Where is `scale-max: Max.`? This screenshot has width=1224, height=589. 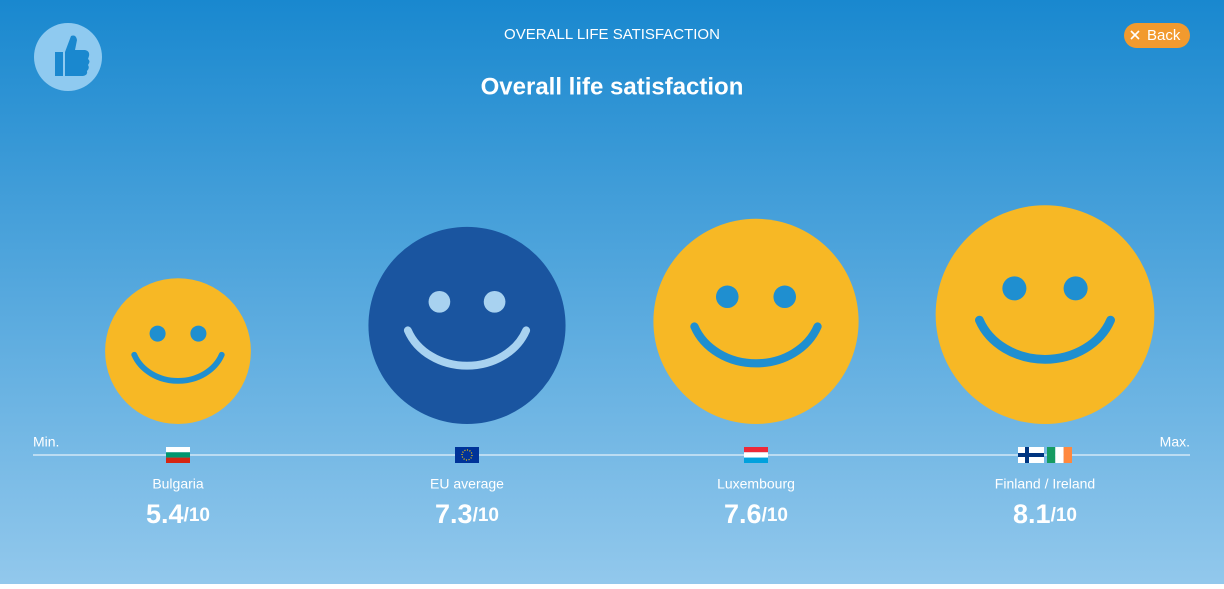 scale-max: Max. is located at coordinates (1175, 442).